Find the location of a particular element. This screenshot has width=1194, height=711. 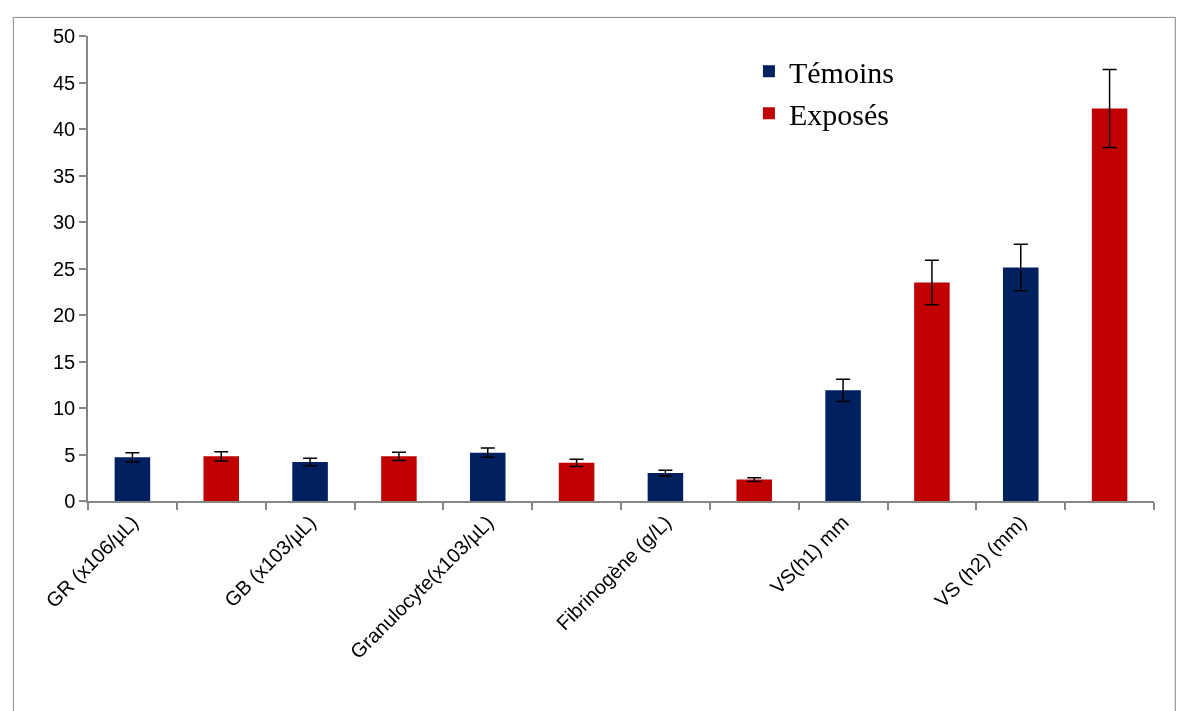

y-tick-label: 50 is located at coordinates (64, 36).